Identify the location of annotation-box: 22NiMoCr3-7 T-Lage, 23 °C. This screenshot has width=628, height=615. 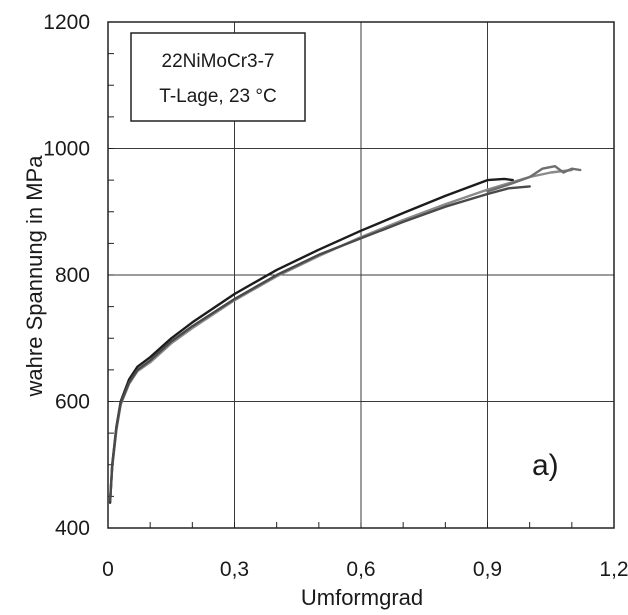
(218, 77).